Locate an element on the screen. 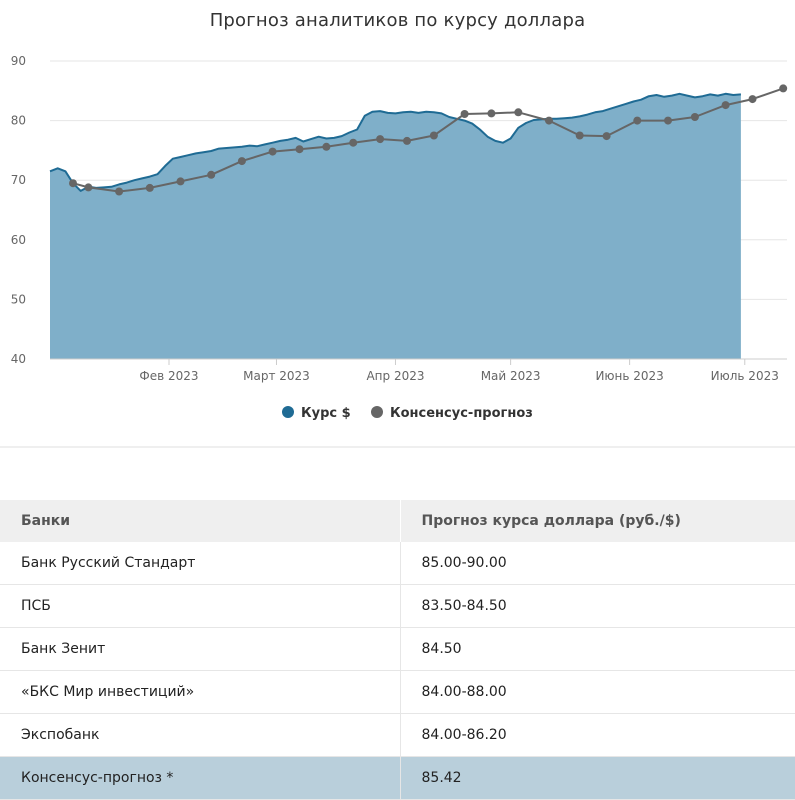 The height and width of the screenshot is (800, 795). legend: Курс $ Консенсус-прогноз is located at coordinates (407, 413).